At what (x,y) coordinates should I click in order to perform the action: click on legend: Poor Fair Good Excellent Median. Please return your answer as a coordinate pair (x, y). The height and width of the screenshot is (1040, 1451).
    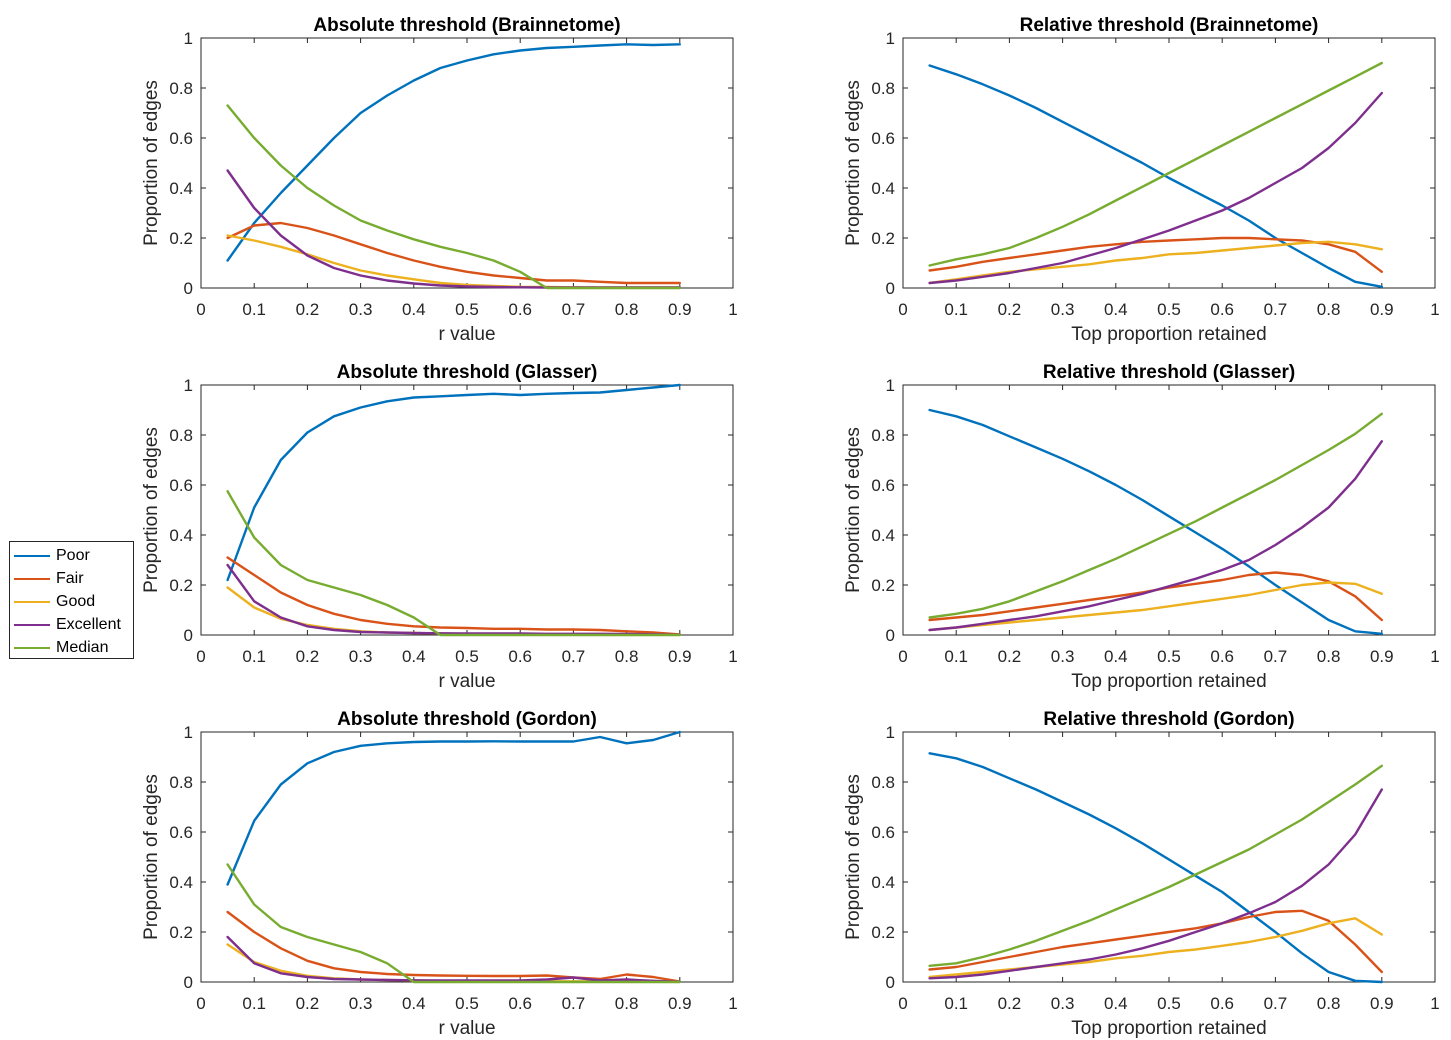
    Looking at the image, I should click on (71, 600).